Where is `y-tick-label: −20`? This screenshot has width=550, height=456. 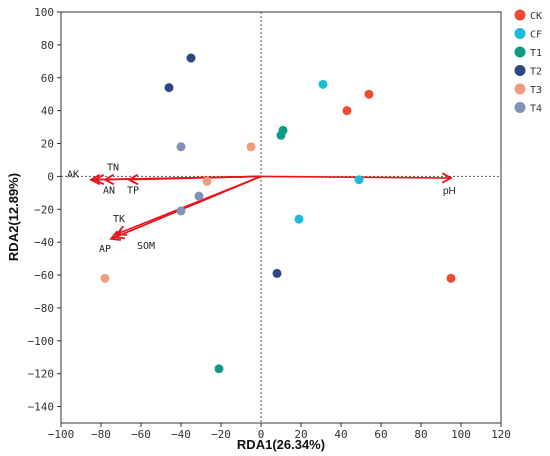 y-tick-label: −20 is located at coordinates (44, 209).